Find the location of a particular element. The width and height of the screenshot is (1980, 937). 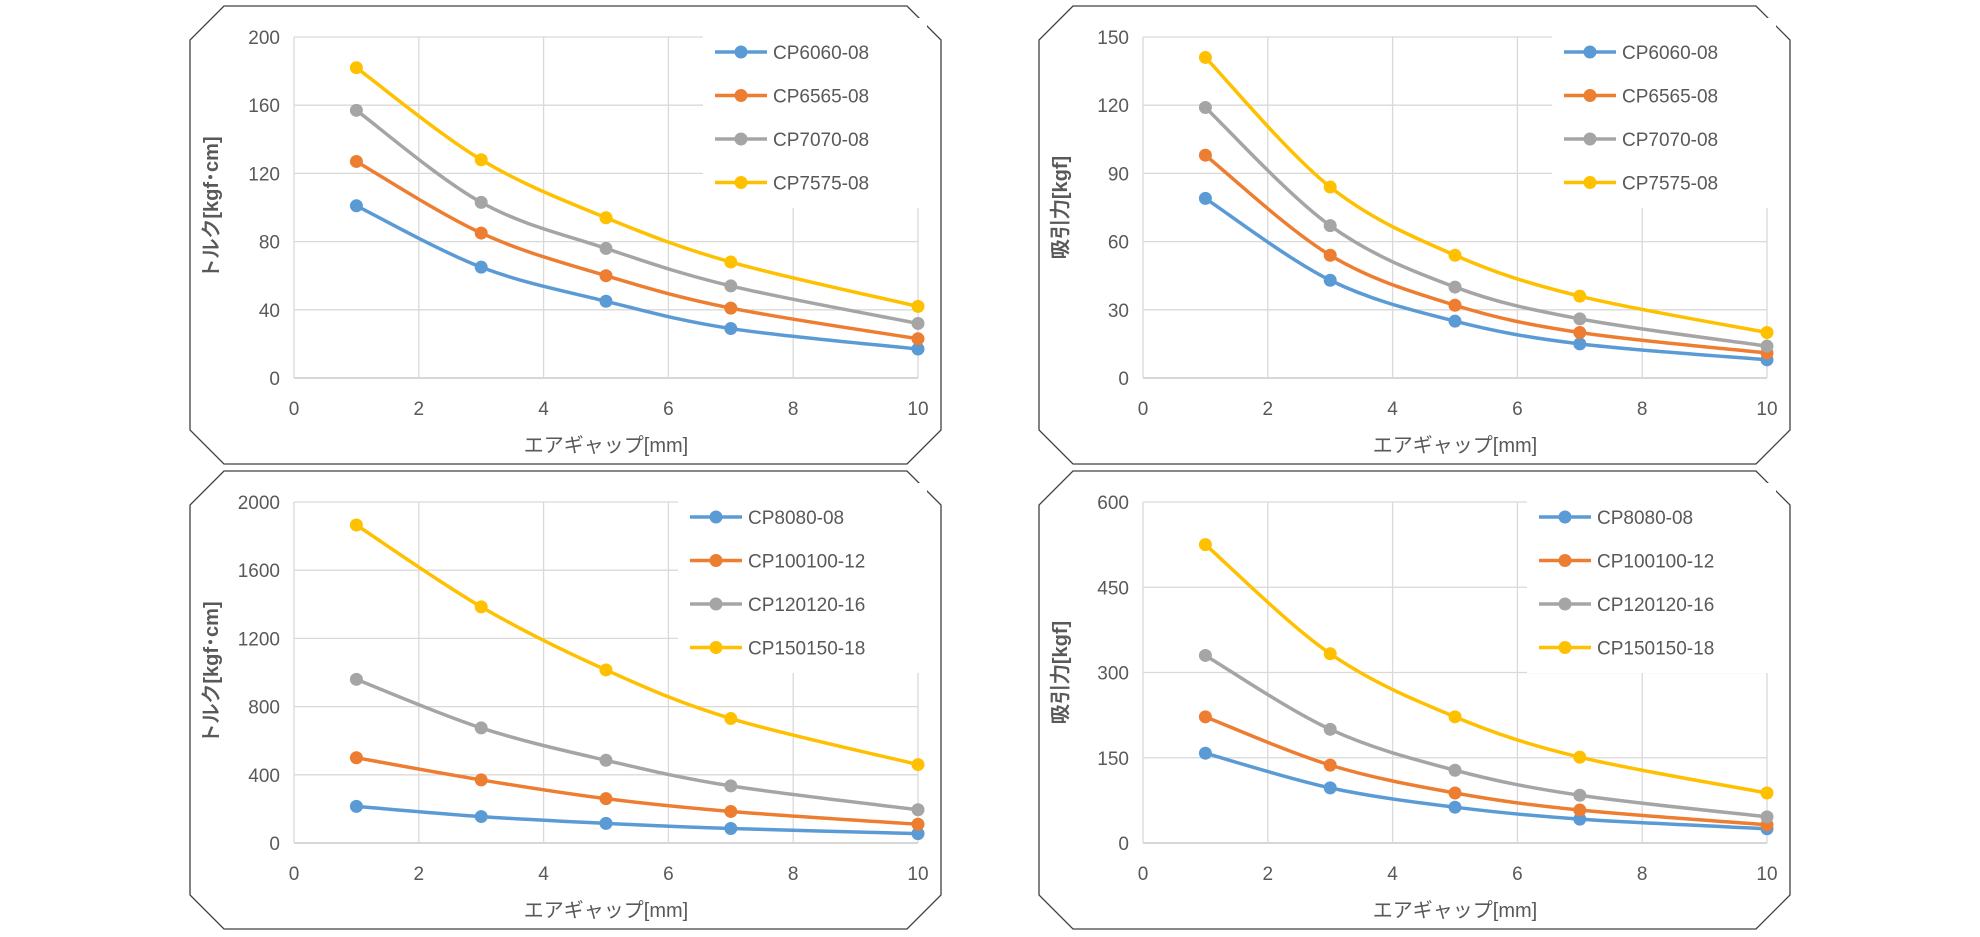

y-tick-label: 300 is located at coordinates (1113, 674).